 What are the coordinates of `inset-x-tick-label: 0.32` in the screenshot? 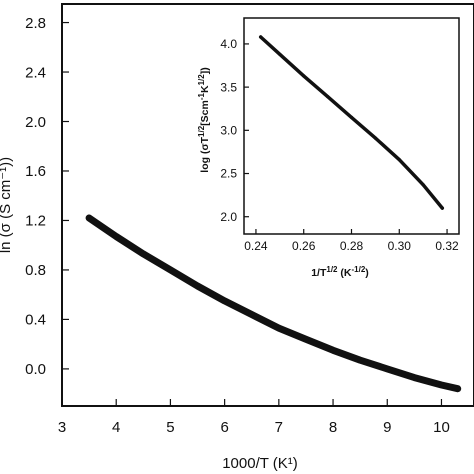 It's located at (447, 246).